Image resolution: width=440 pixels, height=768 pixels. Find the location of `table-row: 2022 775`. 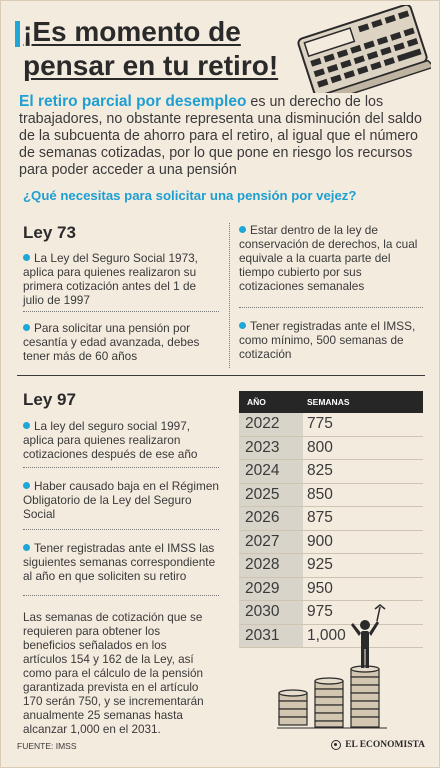

table-row: 2022 775 is located at coordinates (331, 425).